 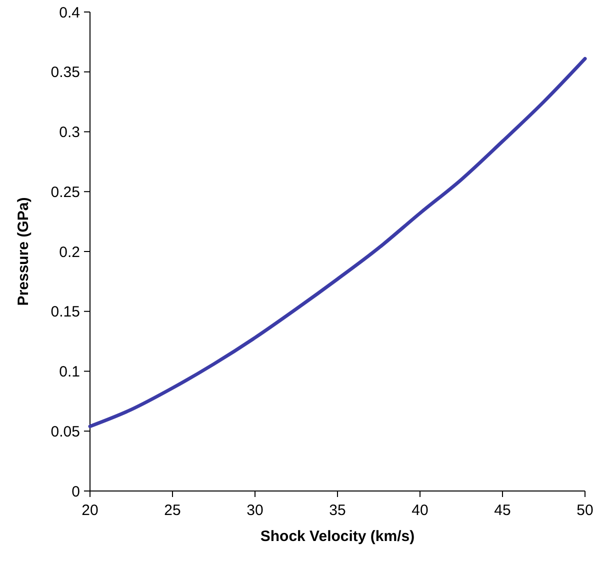 I want to click on y-tick-label: 0, so click(x=76, y=491).